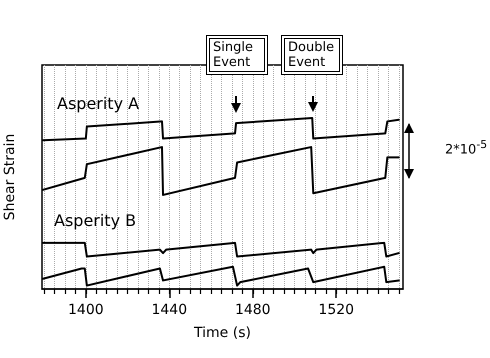 The height and width of the screenshot is (358, 490). What do you see at coordinates (312, 55) in the screenshot?
I see `text: Double Event` at bounding box center [312, 55].